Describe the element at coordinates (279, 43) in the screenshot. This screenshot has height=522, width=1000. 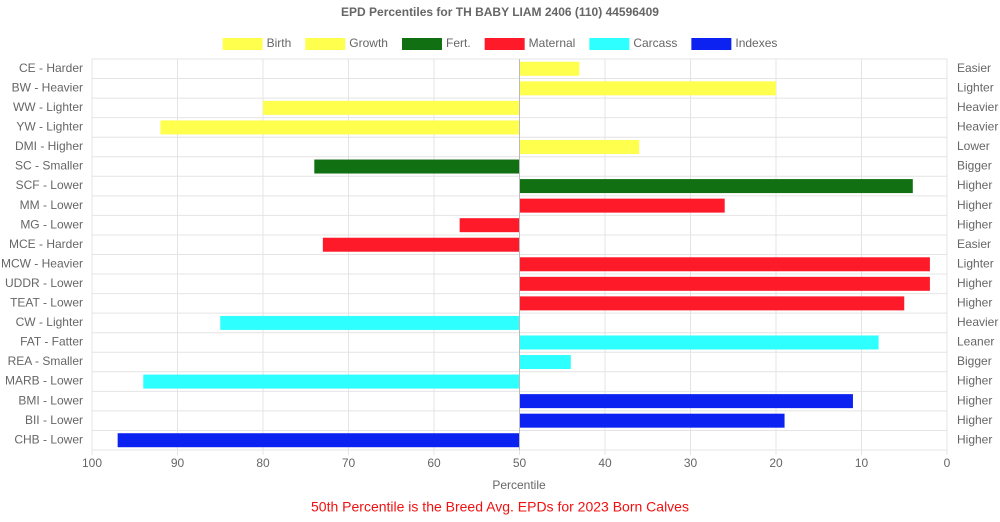
I see `legend-label: Birth` at that location.